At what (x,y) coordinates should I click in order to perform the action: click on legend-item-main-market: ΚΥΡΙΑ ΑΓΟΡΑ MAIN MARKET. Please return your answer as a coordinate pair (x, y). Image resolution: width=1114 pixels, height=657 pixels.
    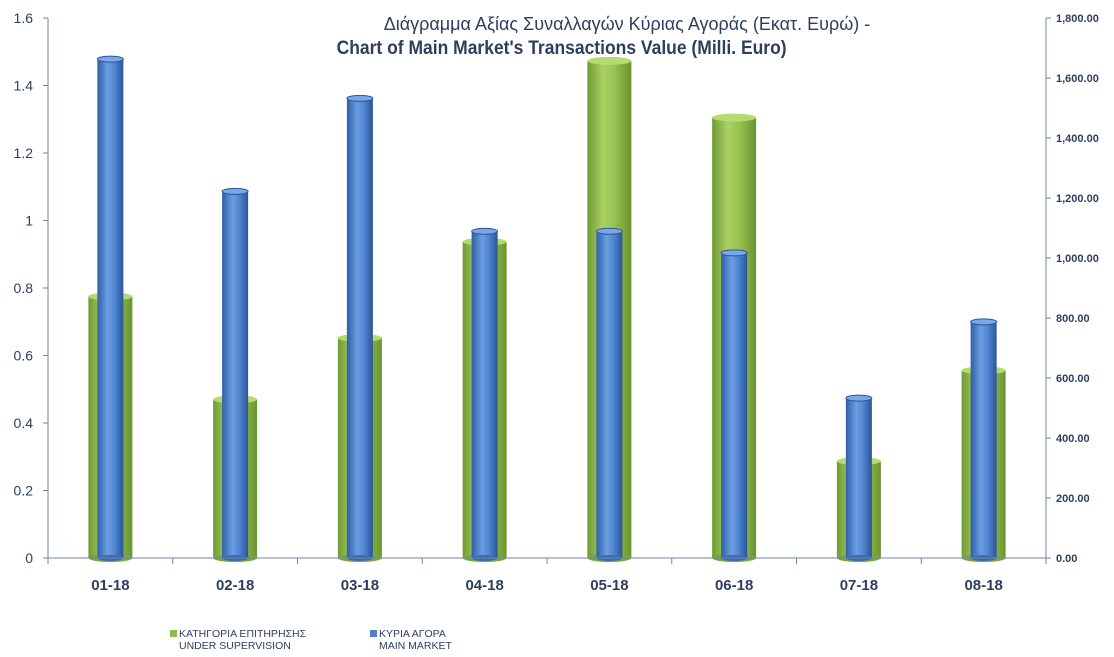
    Looking at the image, I should click on (411, 640).